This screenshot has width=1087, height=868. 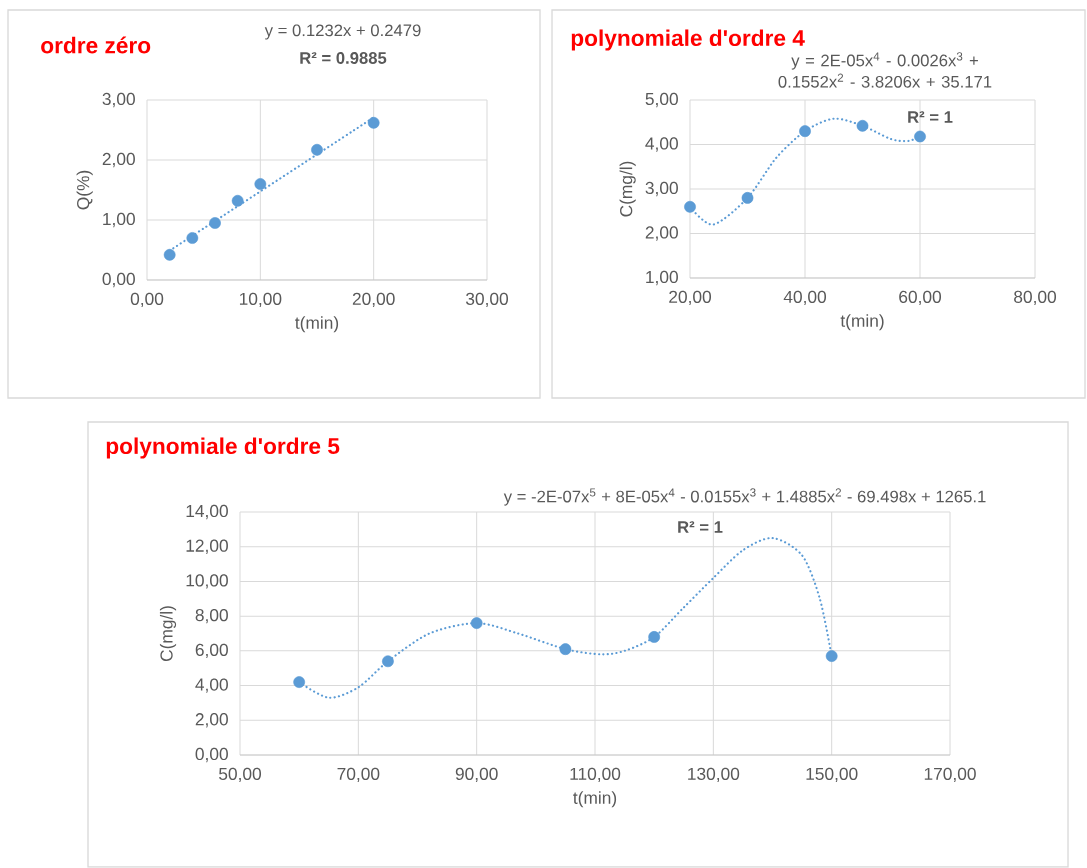 I want to click on y-tick-label: 12,00, so click(x=207, y=547).